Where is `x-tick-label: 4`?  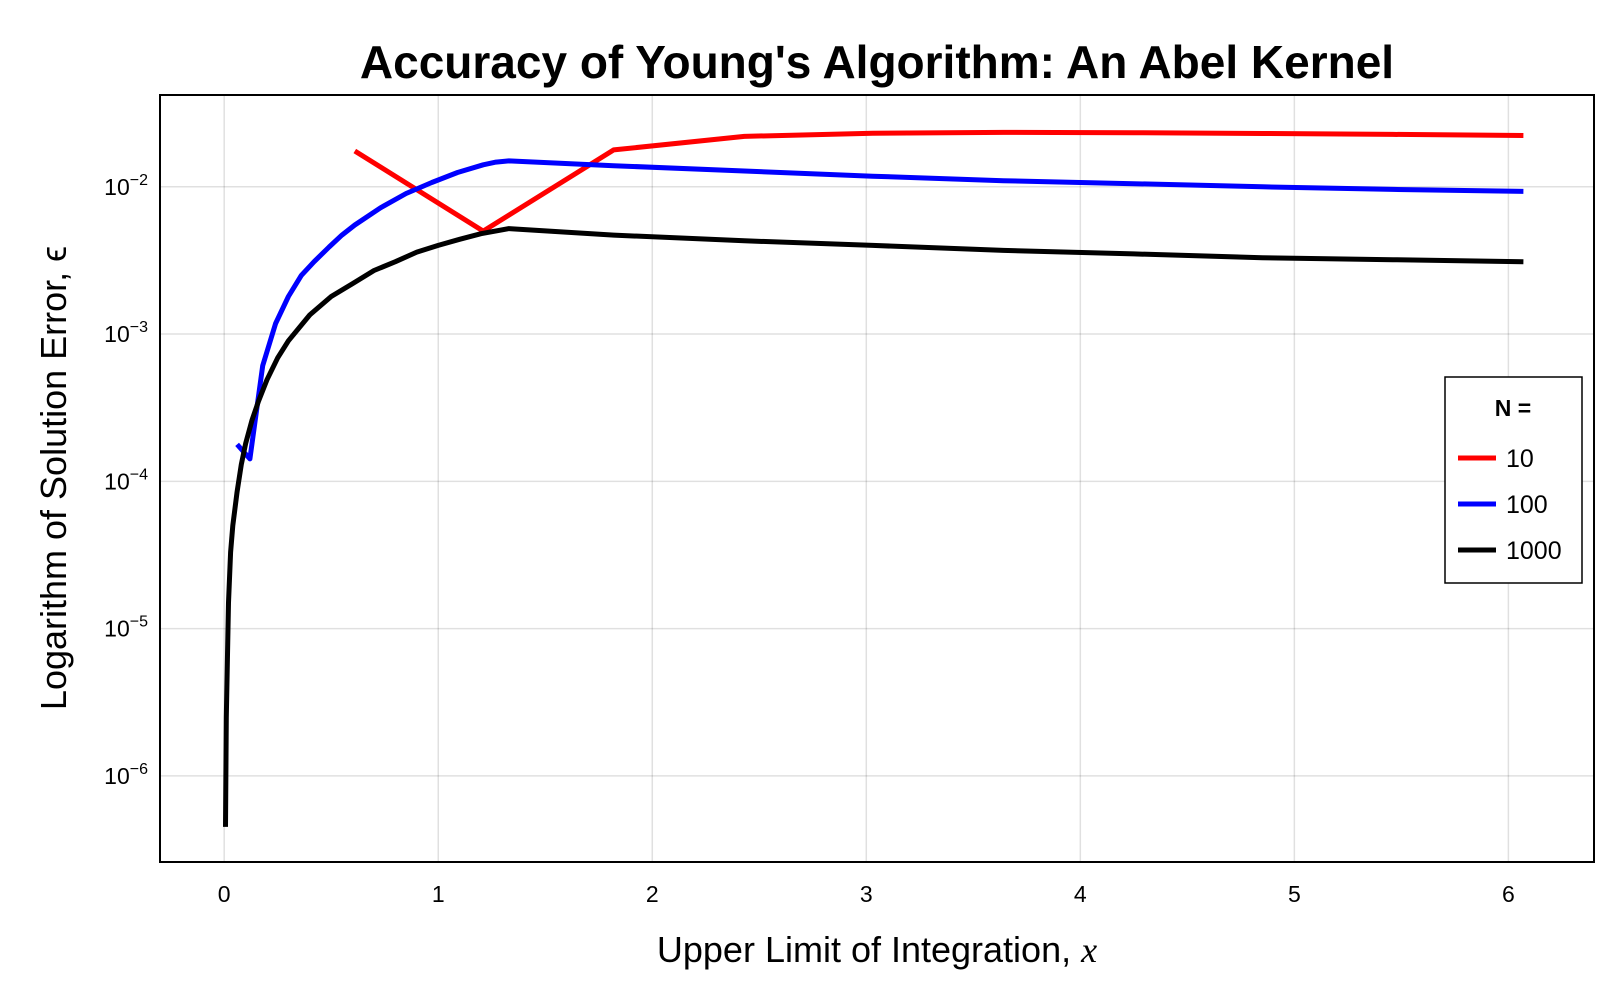 x-tick-label: 4 is located at coordinates (1080, 894).